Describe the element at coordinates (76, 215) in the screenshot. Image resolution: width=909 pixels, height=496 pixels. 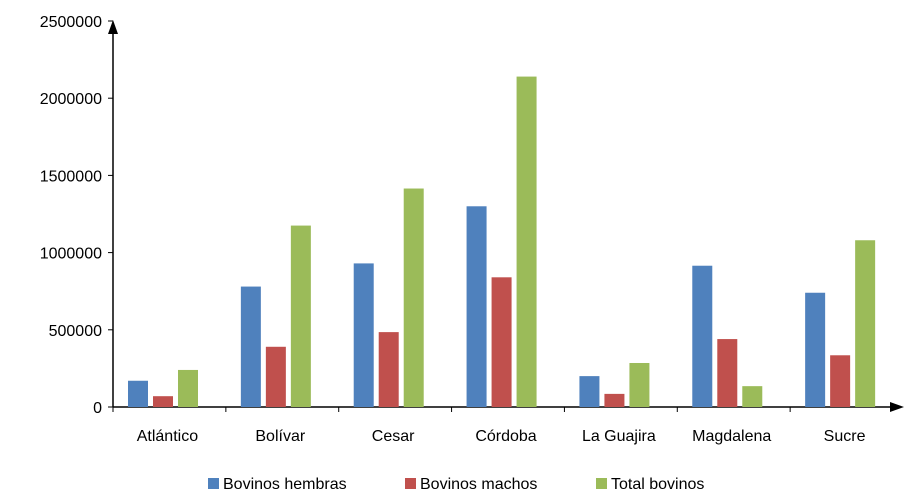
I see `y-ticks: 0 500000 1000000 1500000 2000000 2500000` at that location.